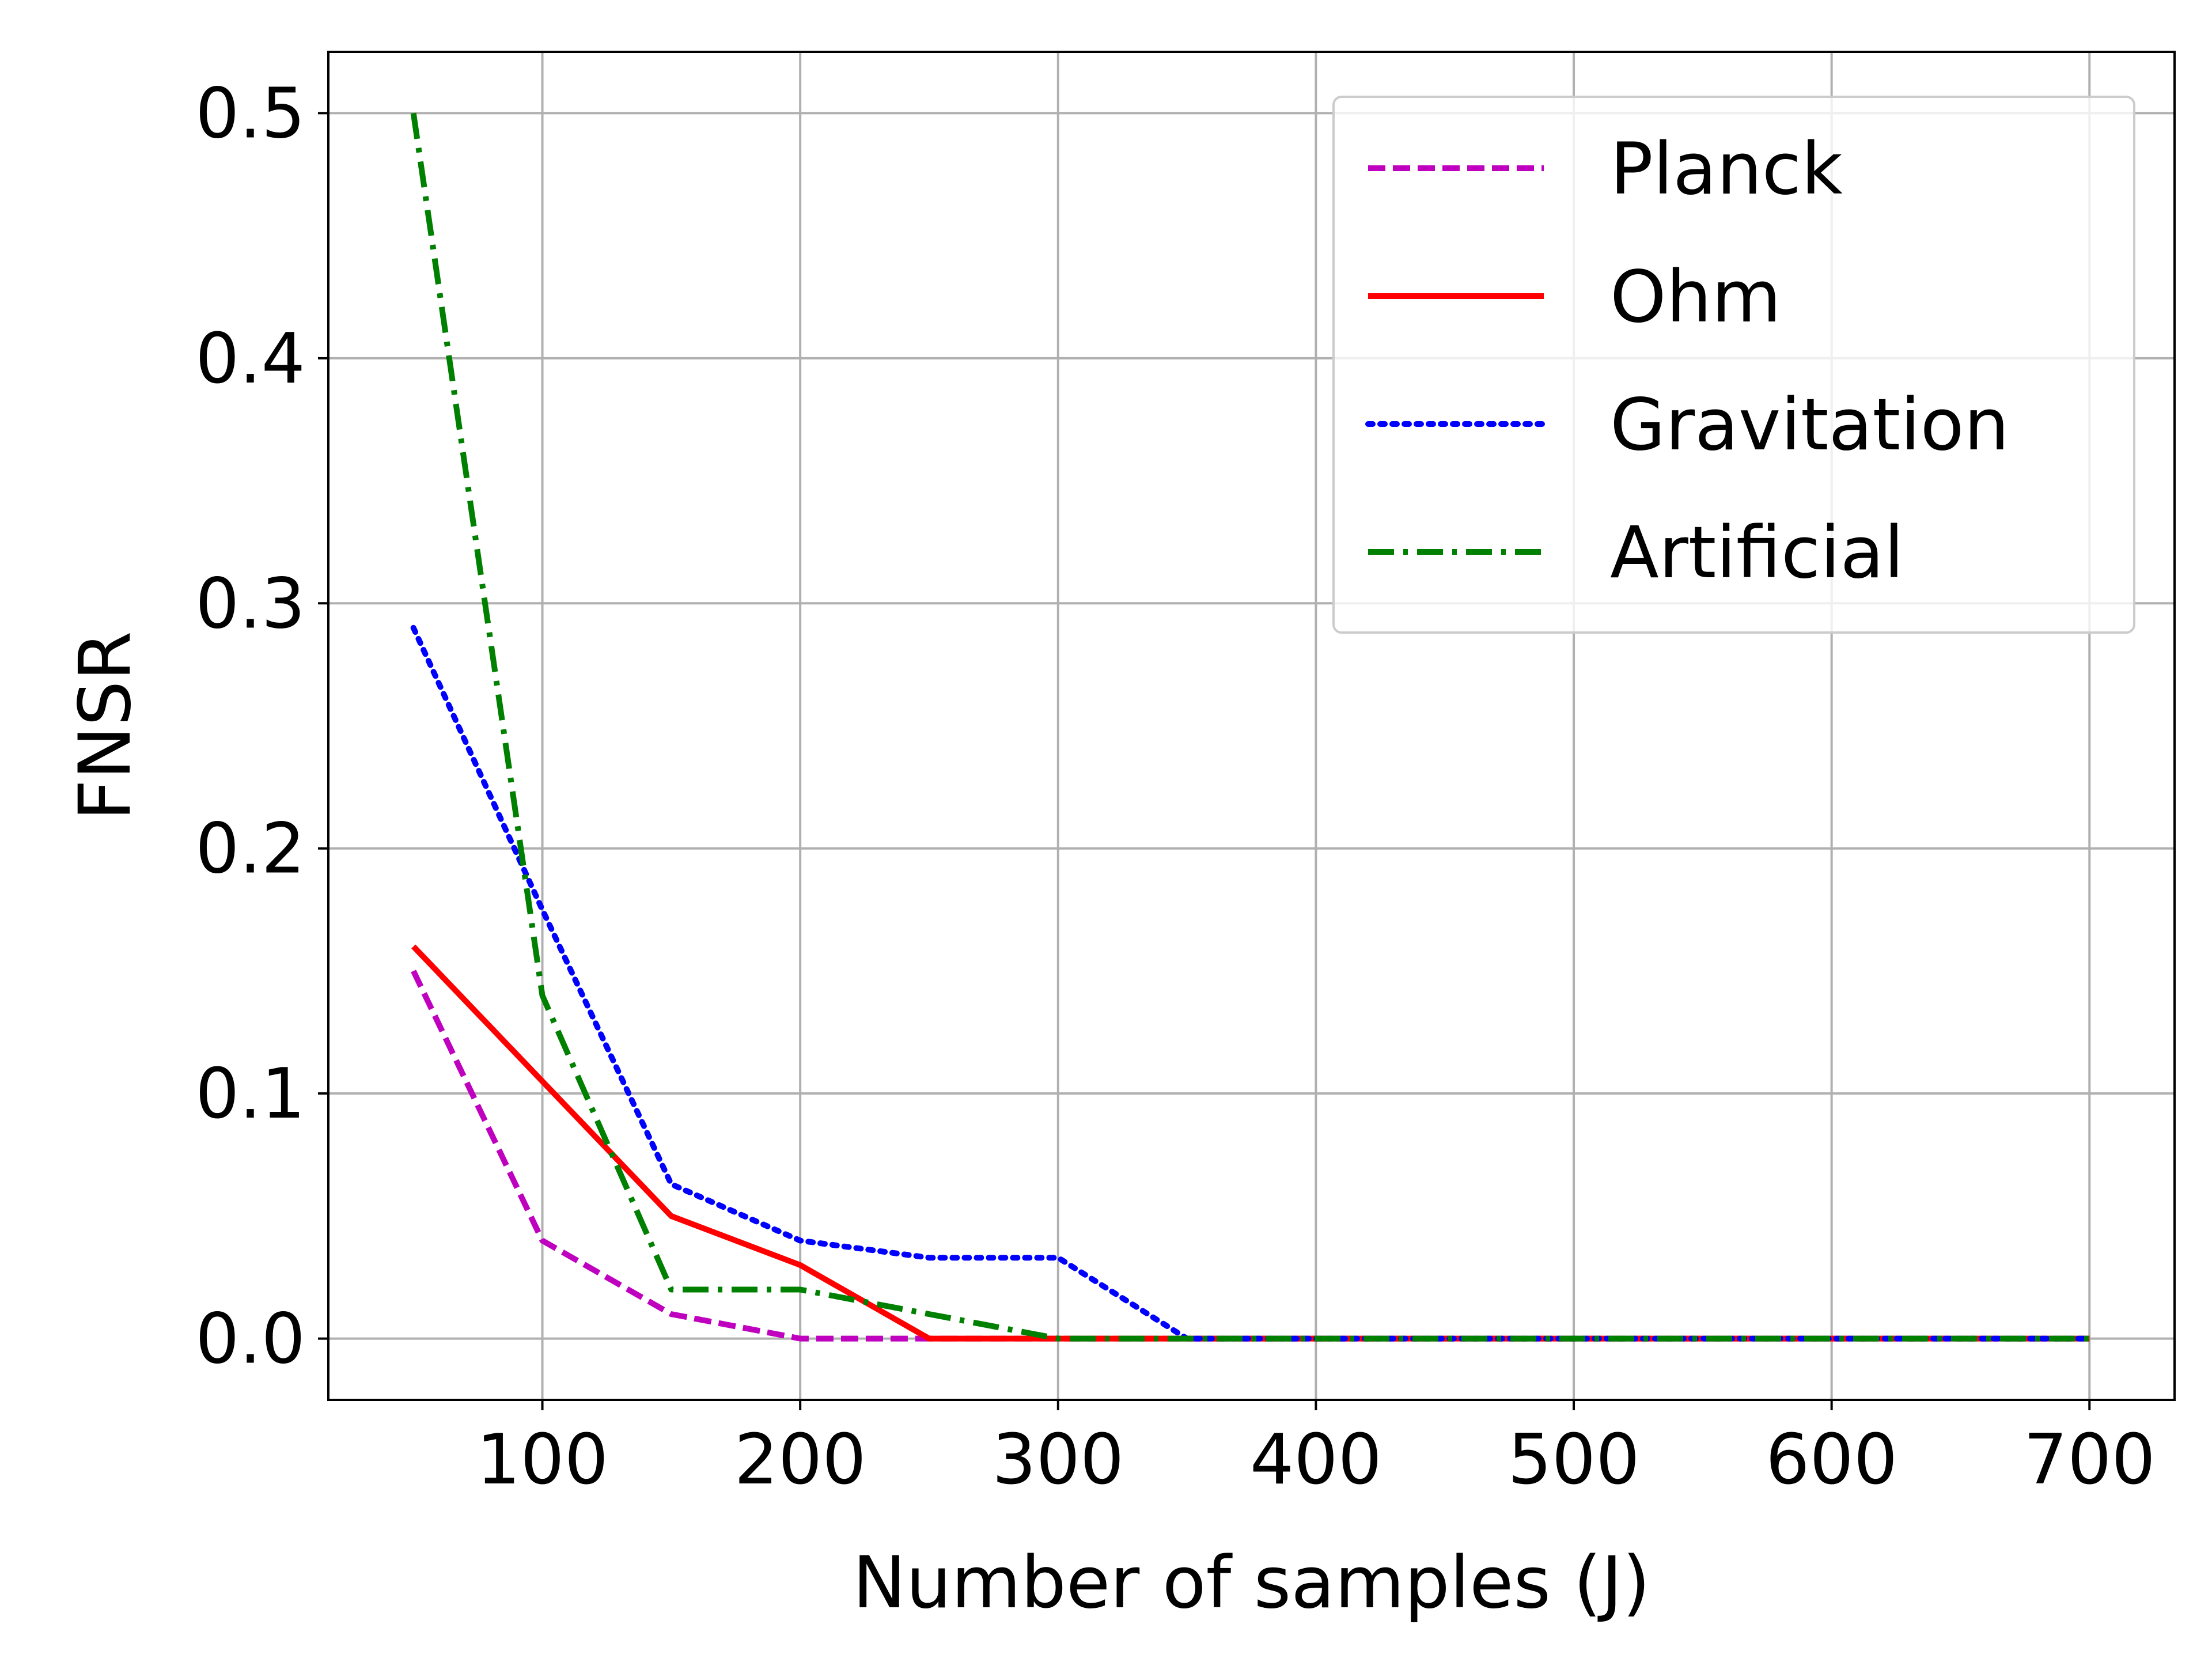 This screenshot has width=2212, height=1662. What do you see at coordinates (800, 1460) in the screenshot?
I see `x-tick-label: 200` at bounding box center [800, 1460].